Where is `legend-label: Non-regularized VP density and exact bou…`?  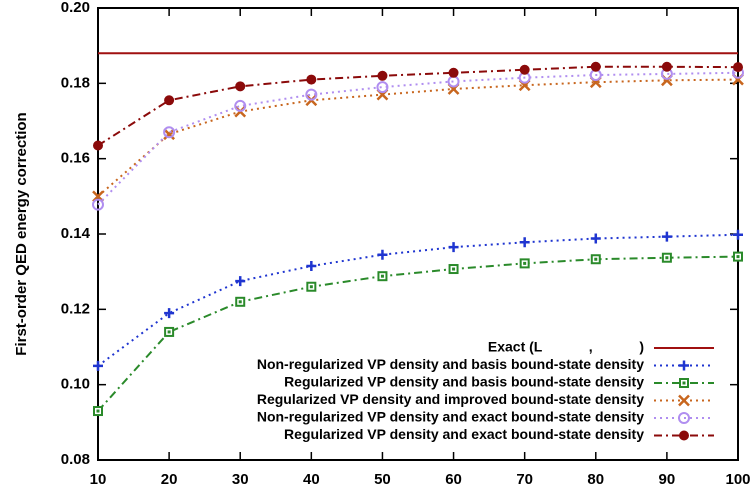
legend-label: Non-regularized VP density and exact bou… is located at coordinates (450, 417).